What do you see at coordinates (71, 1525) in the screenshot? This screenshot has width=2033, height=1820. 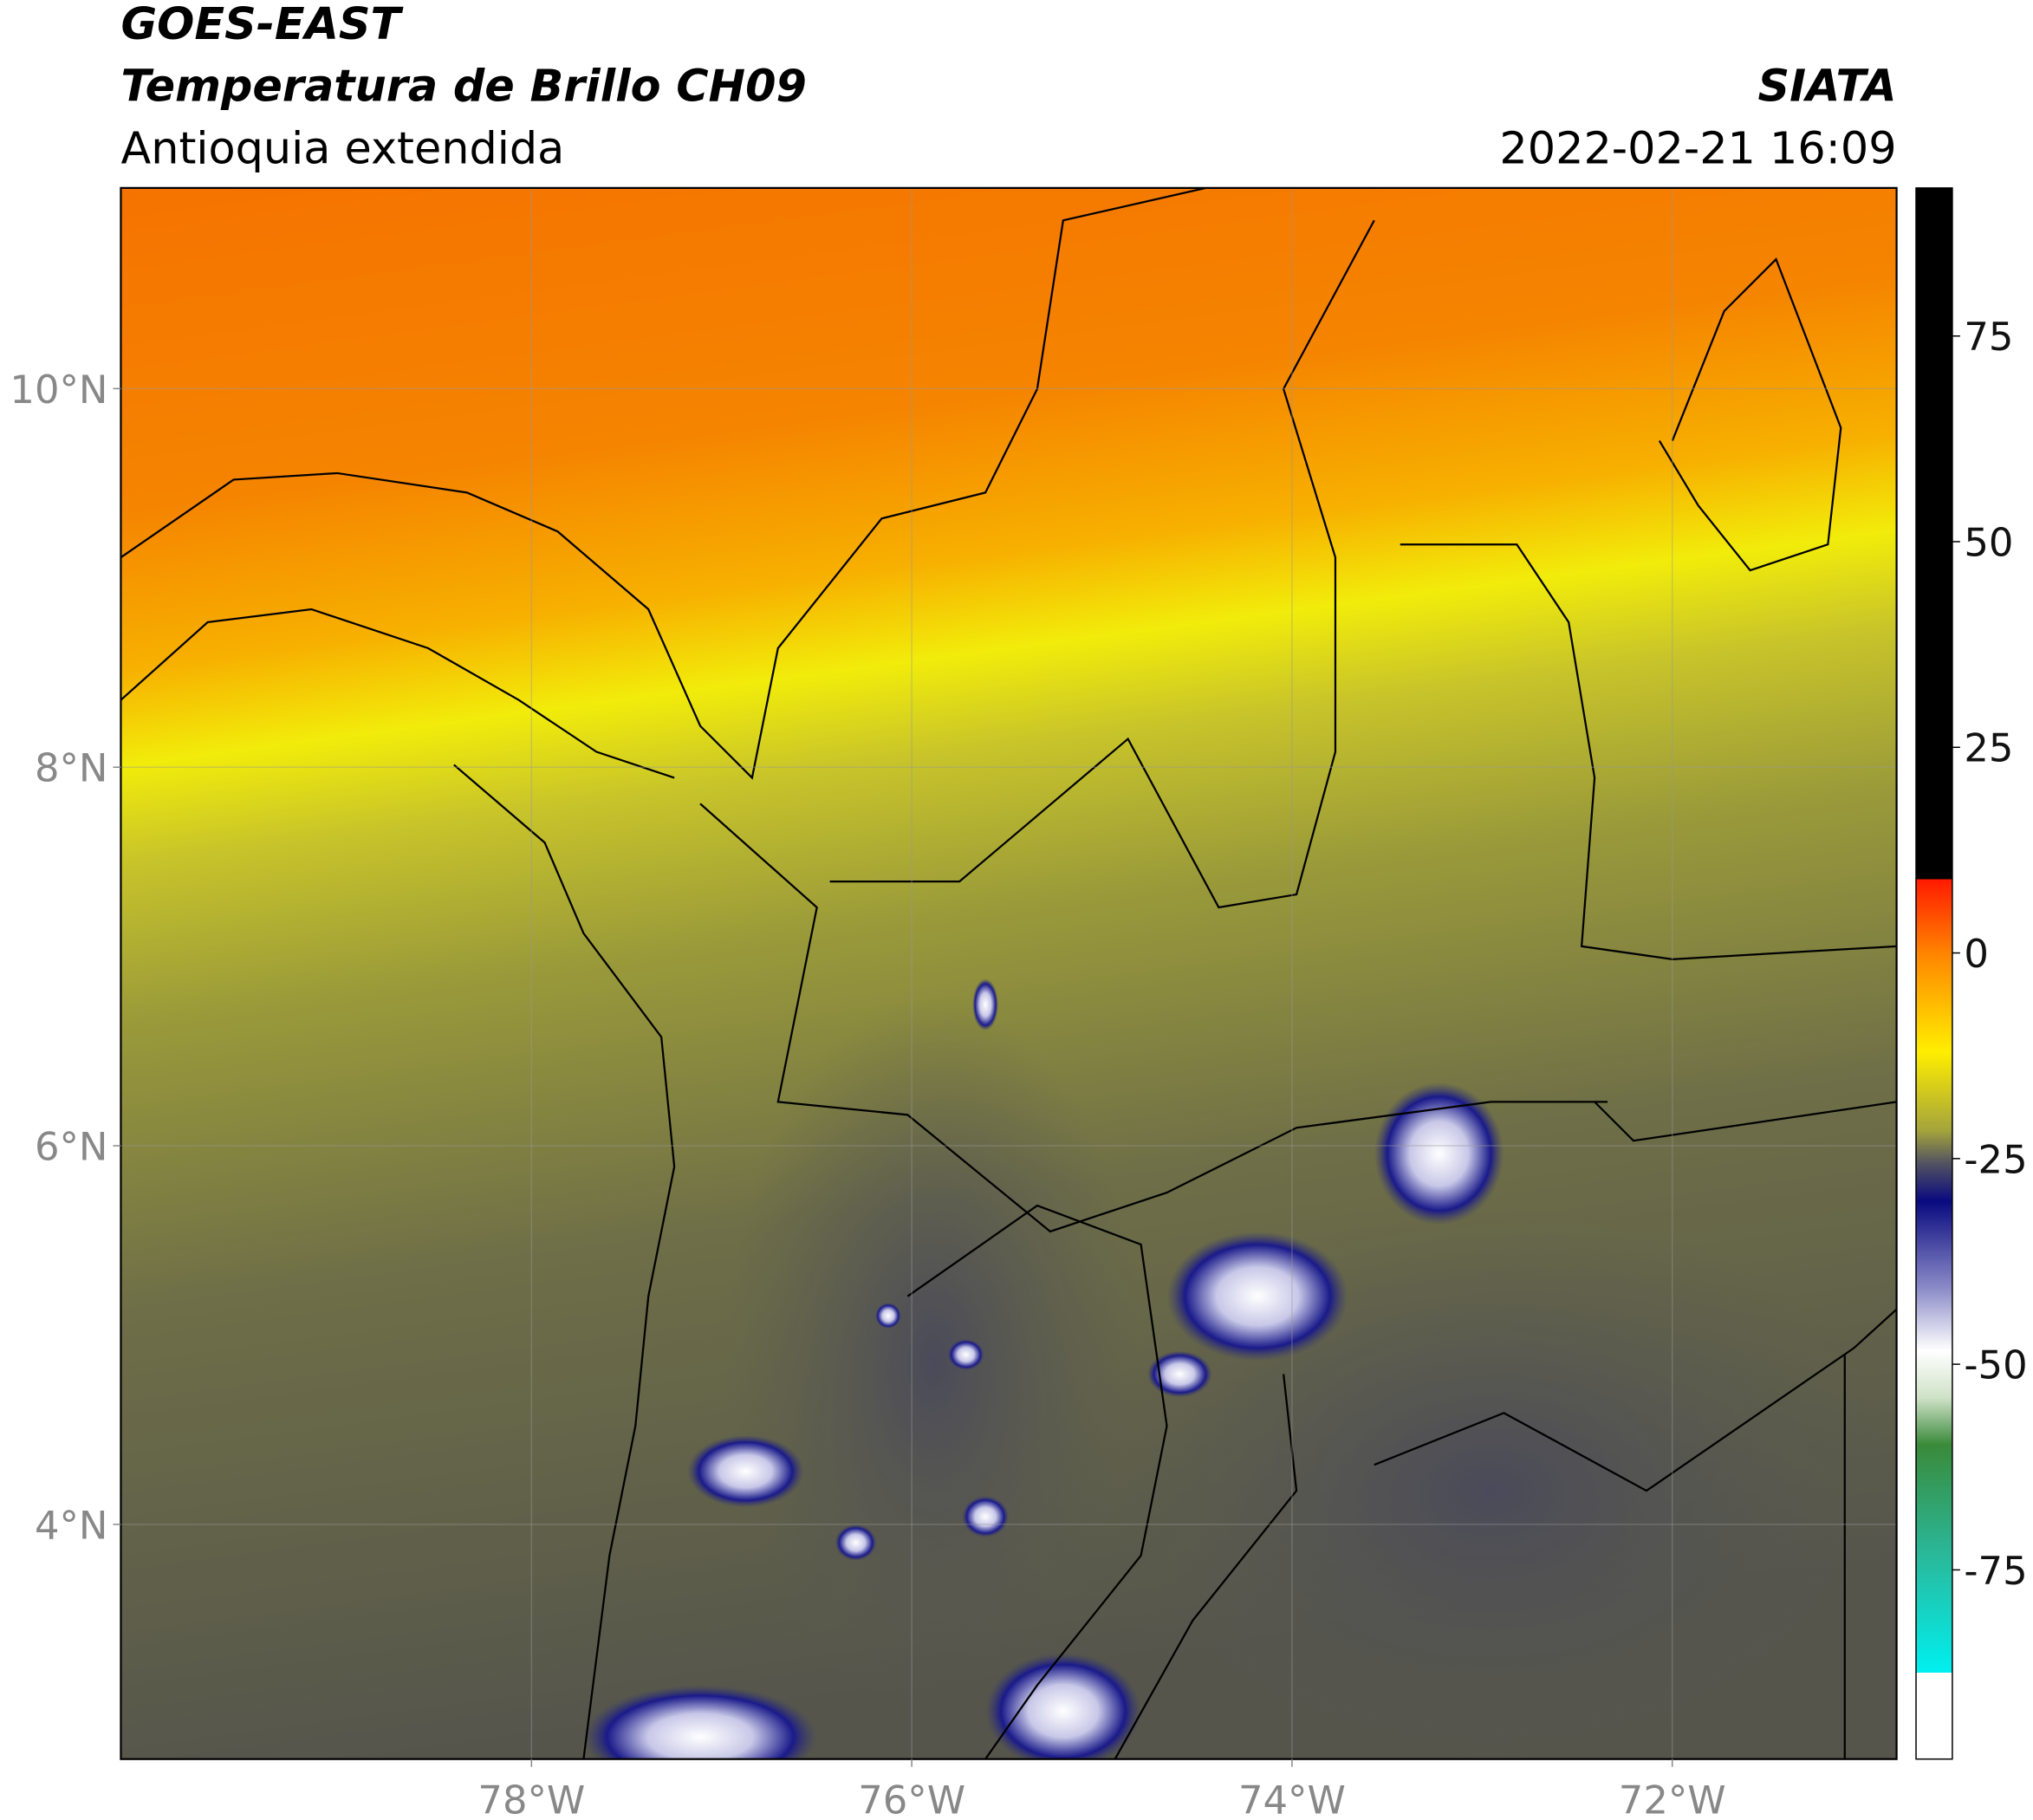 I see `lat-label: 4°N` at bounding box center [71, 1525].